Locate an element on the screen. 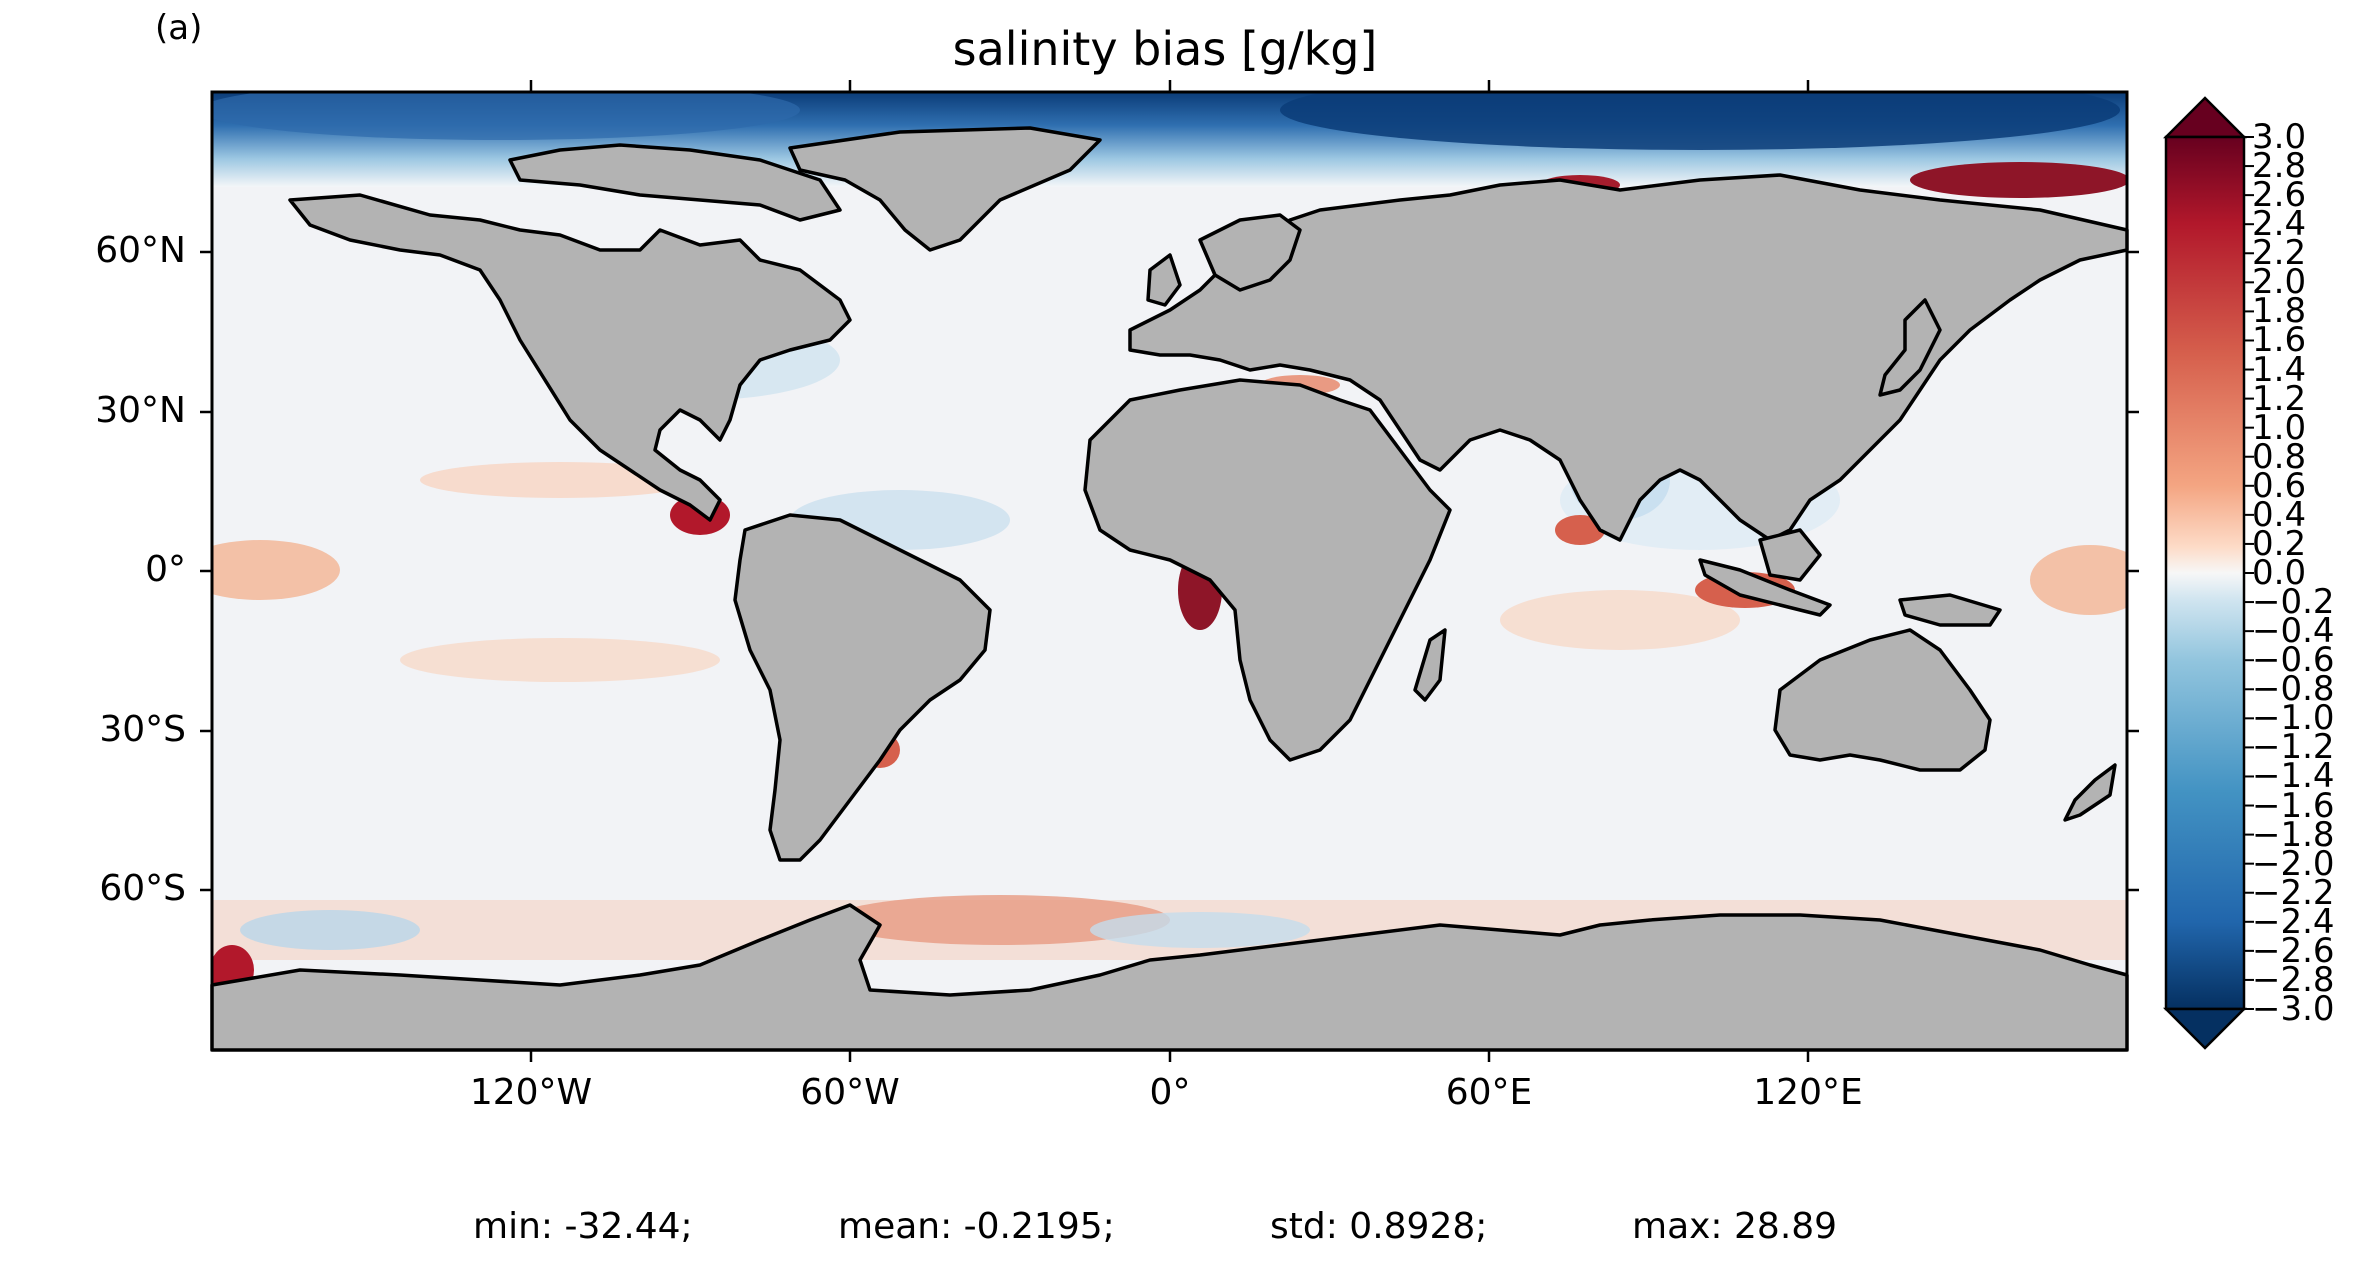 The height and width of the screenshot is (1263, 2362). colorbar-tick-label: 2.6 is located at coordinates (2279, 195).